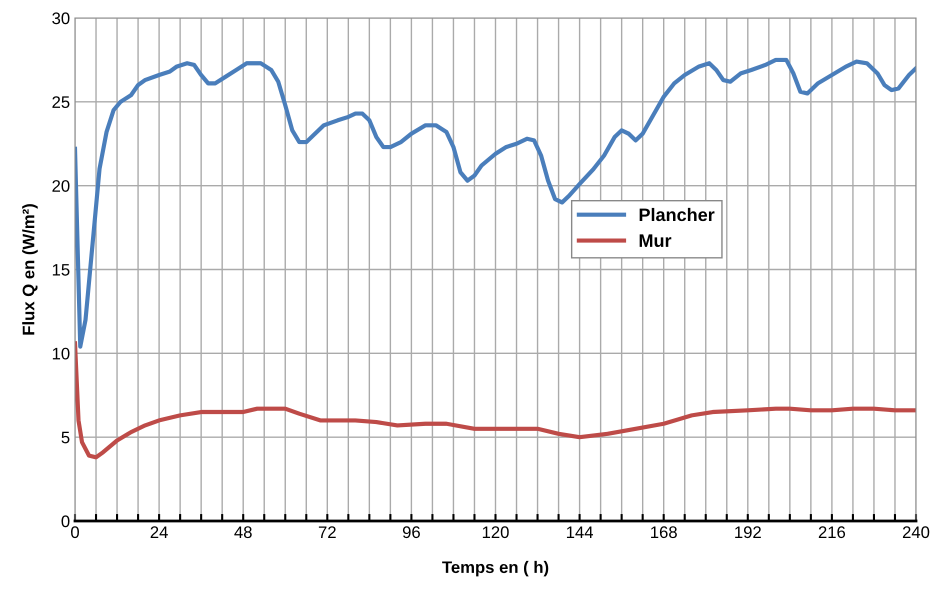  What do you see at coordinates (159, 532) in the screenshot?
I see `x-tick-label: 24` at bounding box center [159, 532].